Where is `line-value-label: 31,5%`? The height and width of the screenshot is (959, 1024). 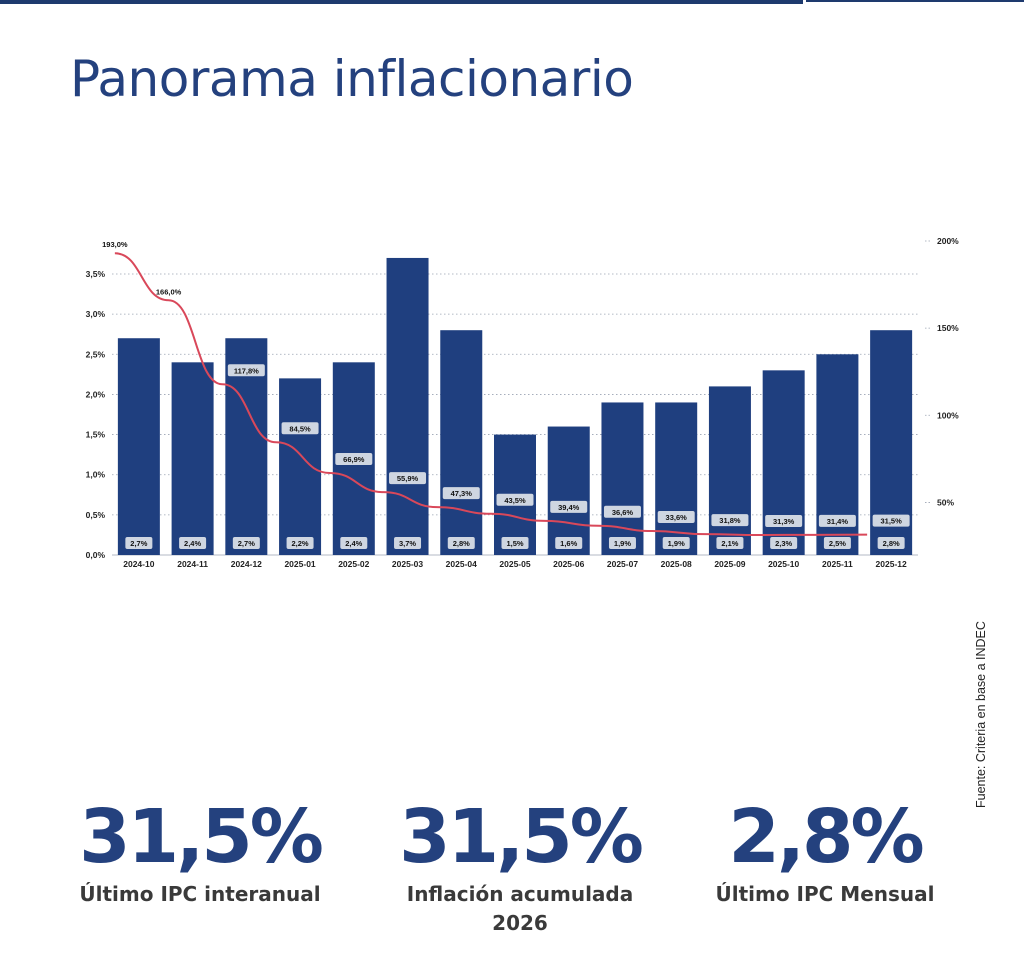
line-value-label: 31,5% is located at coordinates (891, 521).